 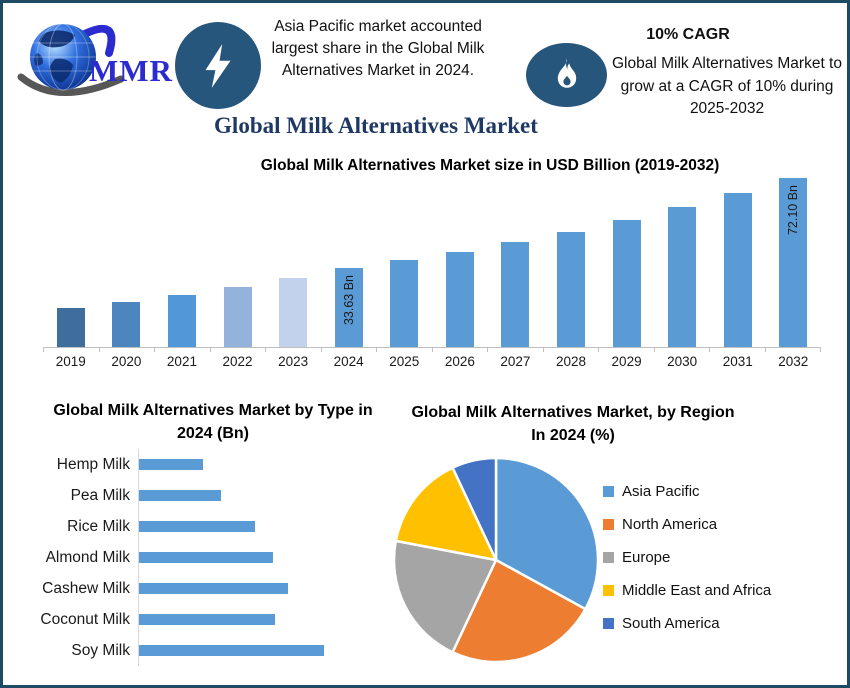 What do you see at coordinates (404, 303) in the screenshot?
I see `bar-2025` at bounding box center [404, 303].